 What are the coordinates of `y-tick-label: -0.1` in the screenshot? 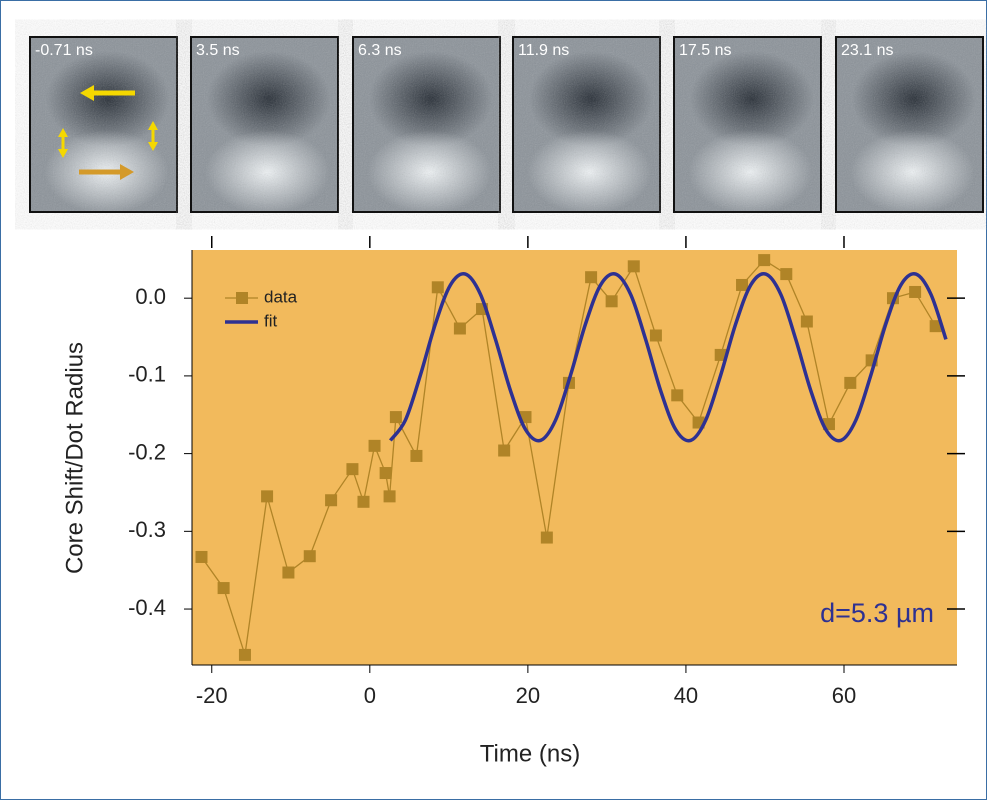 It's located at (147, 374).